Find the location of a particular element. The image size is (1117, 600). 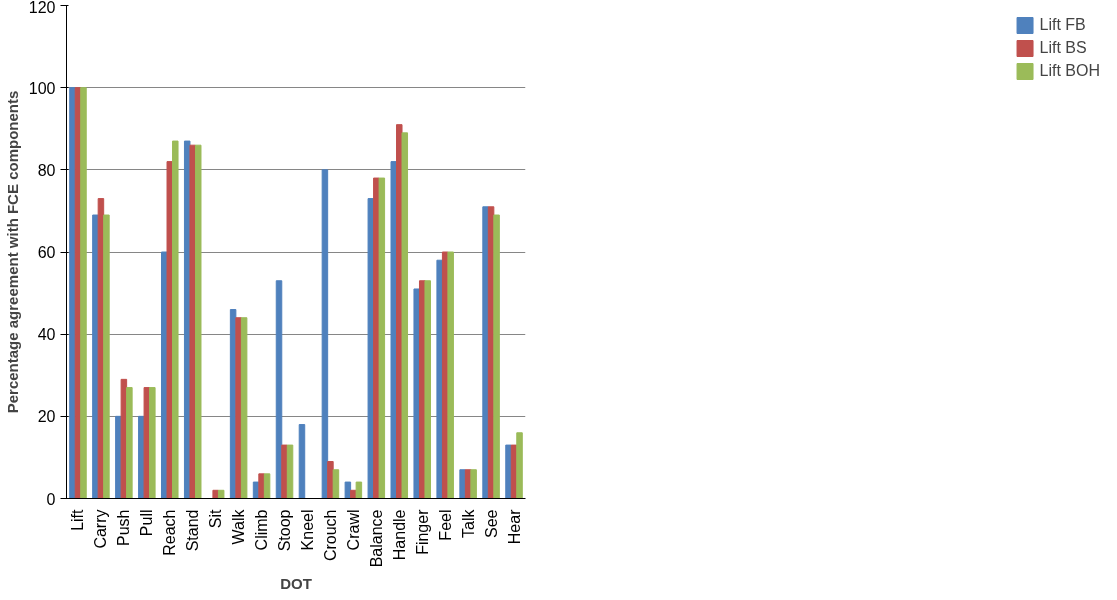

y-tick-label: 80 is located at coordinates (46, 170).